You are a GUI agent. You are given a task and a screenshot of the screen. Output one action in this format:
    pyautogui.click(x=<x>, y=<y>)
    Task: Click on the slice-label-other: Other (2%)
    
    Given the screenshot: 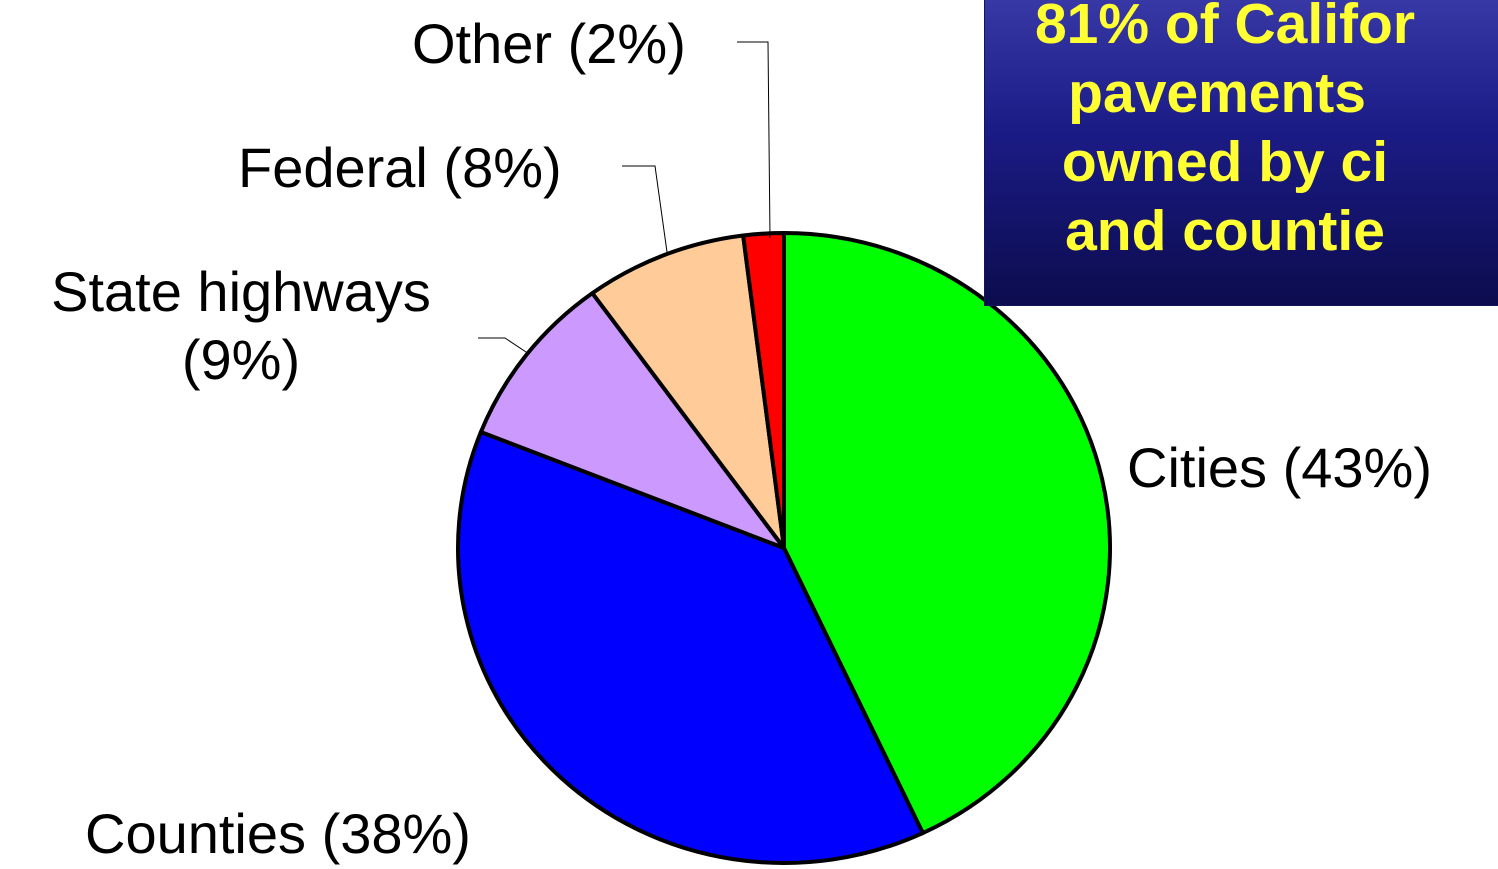 What is the action you would take?
    pyautogui.click(x=549, y=43)
    